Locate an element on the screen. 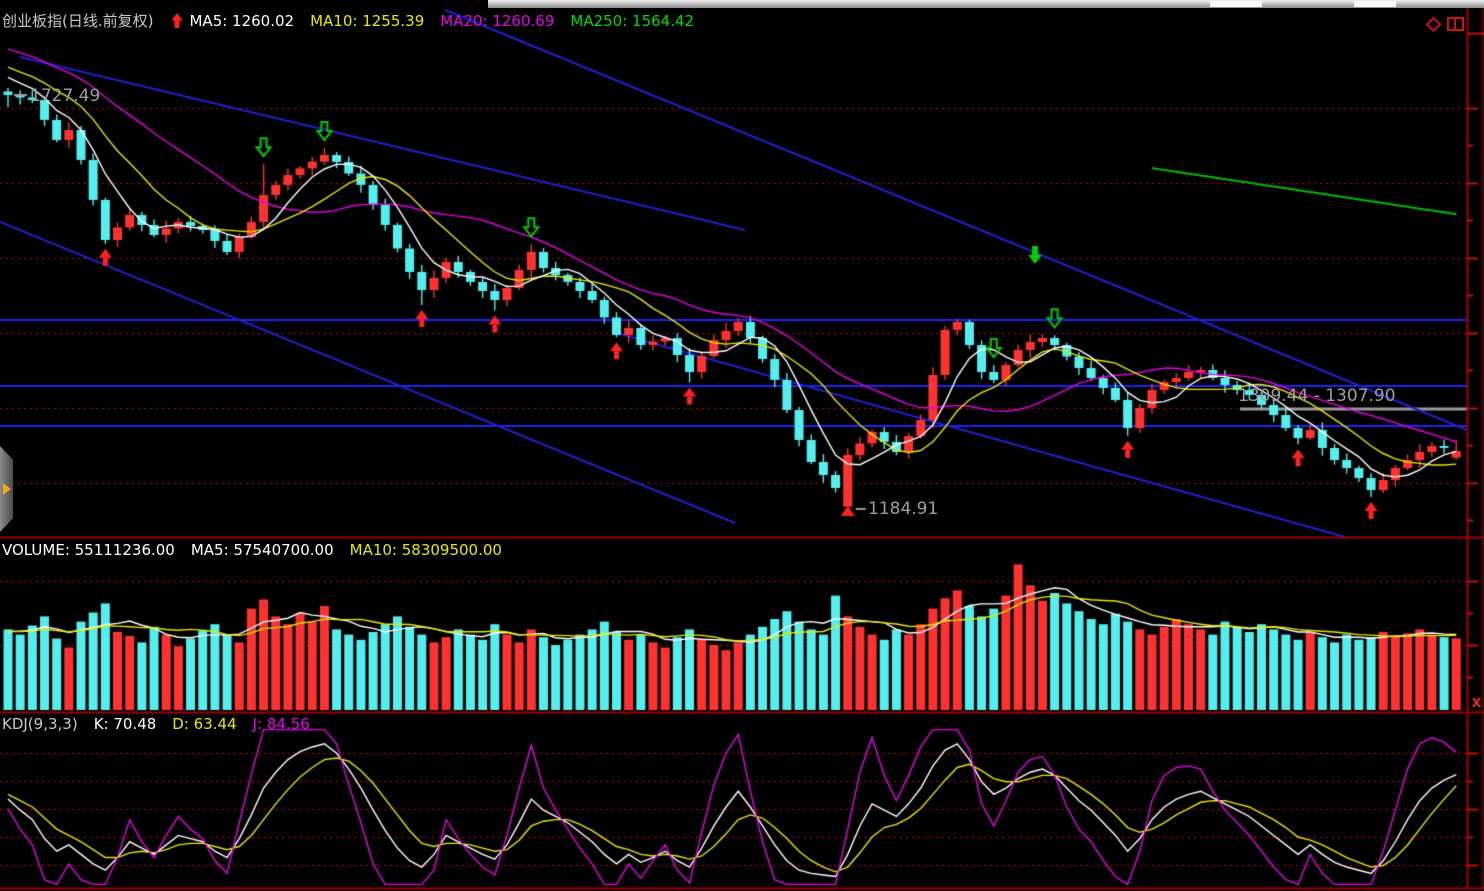 Image resolution: width=1484 pixels, height=891 pixels. volume-ma5-label: MA5: 57540700.00 is located at coordinates (262, 550).